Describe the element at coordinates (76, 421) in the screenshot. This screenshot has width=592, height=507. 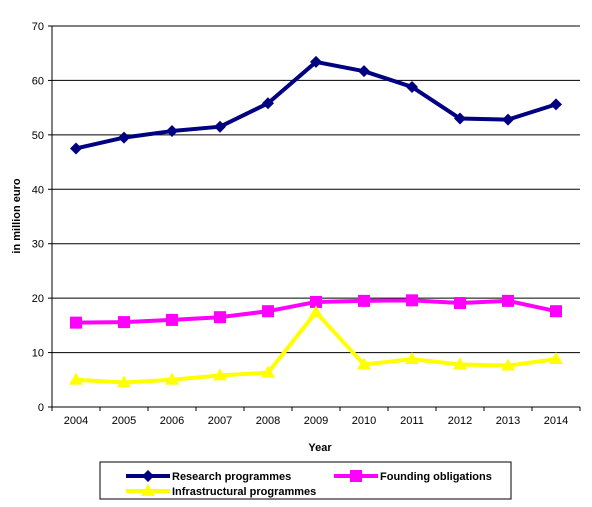
I see `x-tick-label: 2004` at that location.